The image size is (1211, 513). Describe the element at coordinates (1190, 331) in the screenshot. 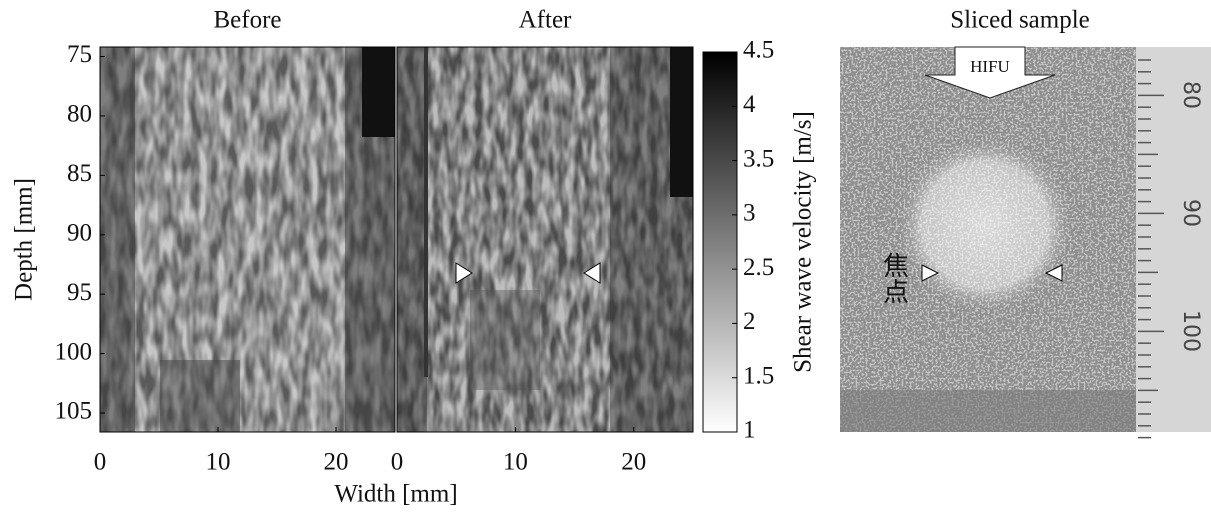

I see `ruler-label: 100` at that location.